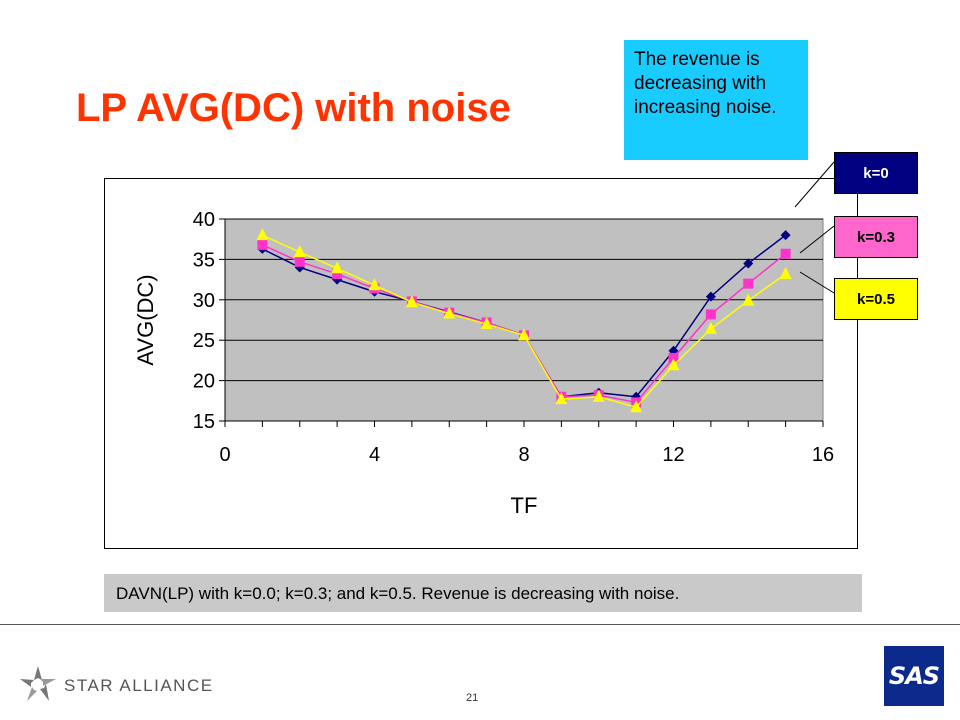 Image resolution: width=960 pixels, height=720 pixels. Describe the element at coordinates (204, 220) in the screenshot. I see `y-tick-label: 40` at that location.